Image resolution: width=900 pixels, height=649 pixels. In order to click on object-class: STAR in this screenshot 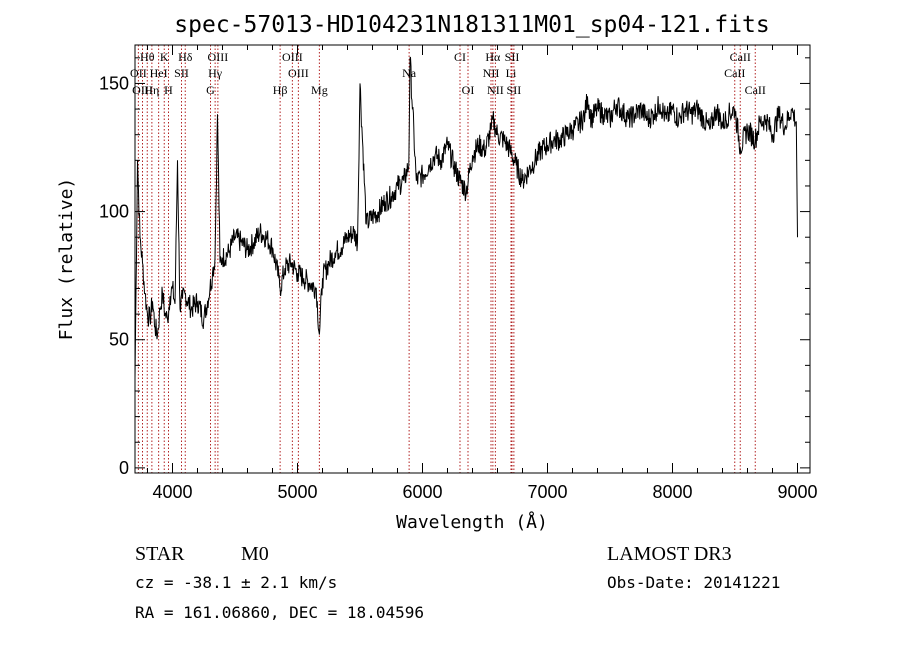, I will do `click(160, 554)`.